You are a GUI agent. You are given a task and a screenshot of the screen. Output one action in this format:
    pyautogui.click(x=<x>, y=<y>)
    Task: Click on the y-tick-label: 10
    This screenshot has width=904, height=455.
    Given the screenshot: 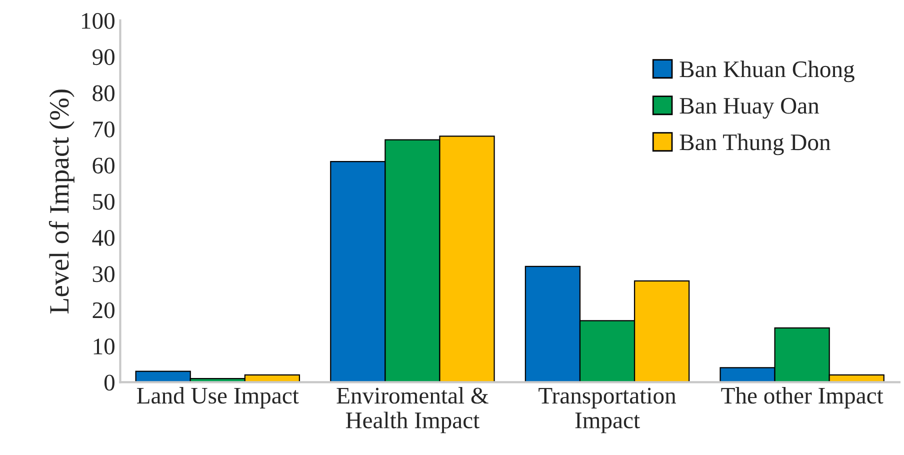 What is the action you would take?
    pyautogui.click(x=104, y=346)
    